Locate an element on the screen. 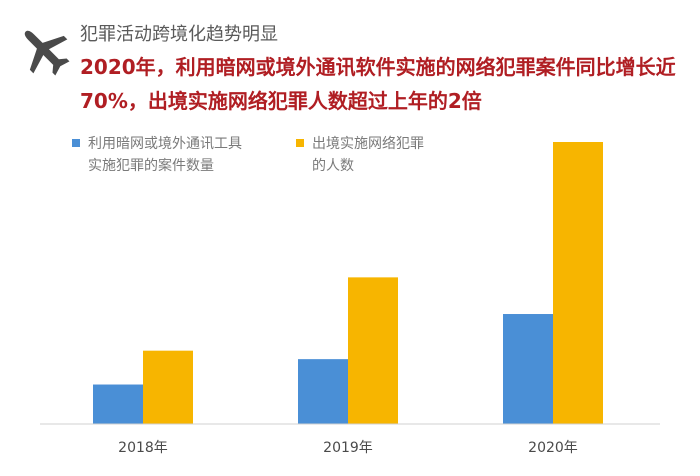  x-tick-label: 2019年 is located at coordinates (348, 448).